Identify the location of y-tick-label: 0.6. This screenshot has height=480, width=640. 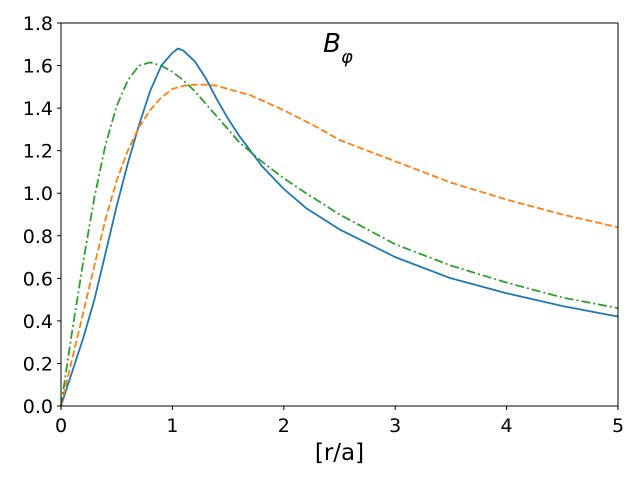
(38, 279).